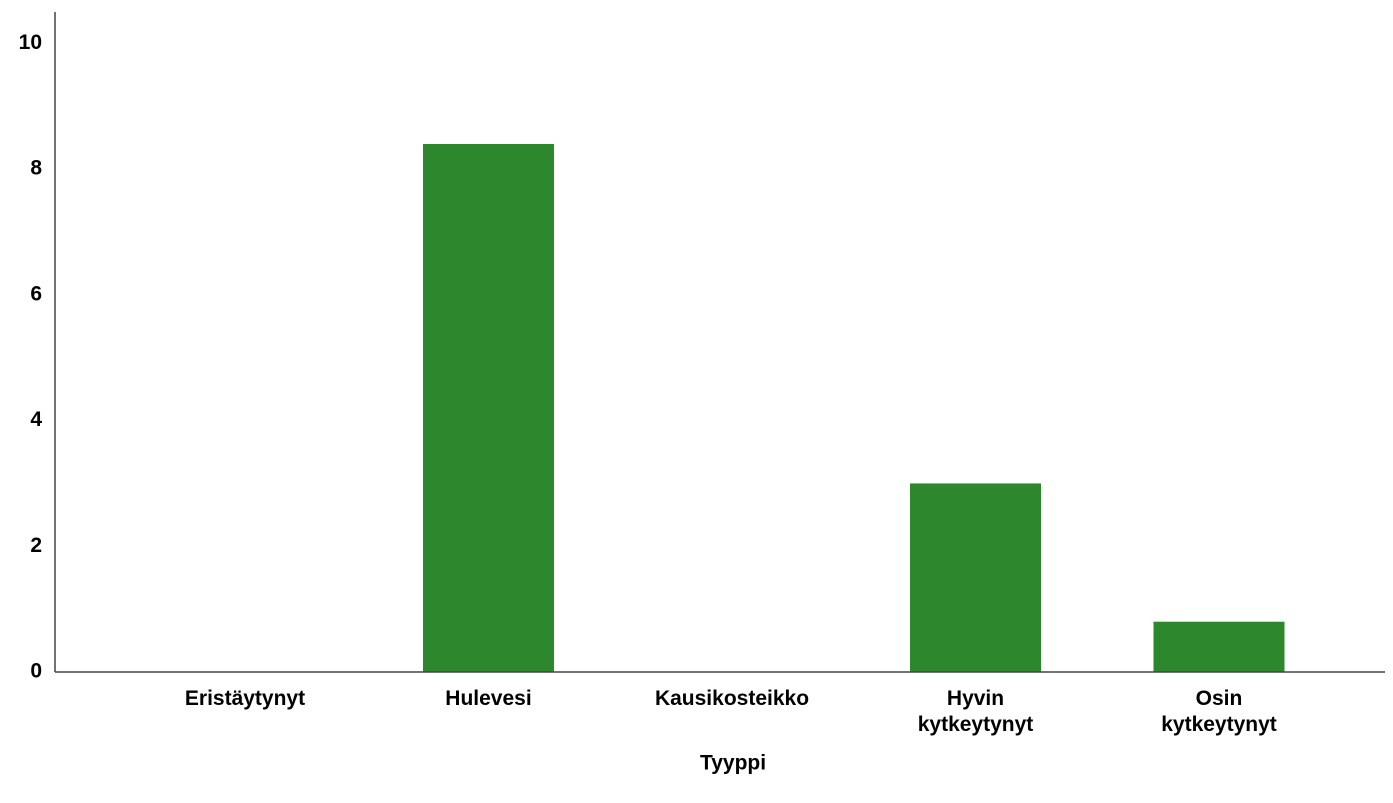  Describe the element at coordinates (975, 711) in the screenshot. I see `x-tick-label: Hyvin kytkeytynyt` at that location.